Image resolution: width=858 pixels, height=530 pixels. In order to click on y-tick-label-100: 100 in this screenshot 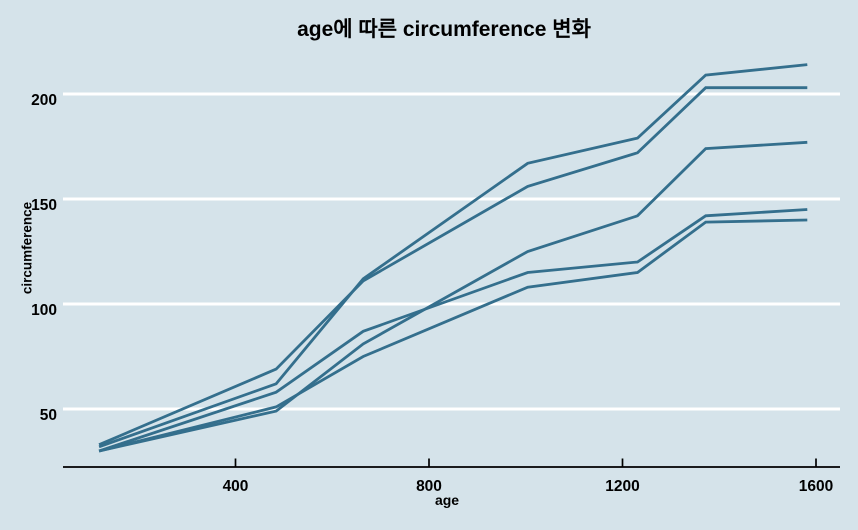, I will do `click(44, 310)`.